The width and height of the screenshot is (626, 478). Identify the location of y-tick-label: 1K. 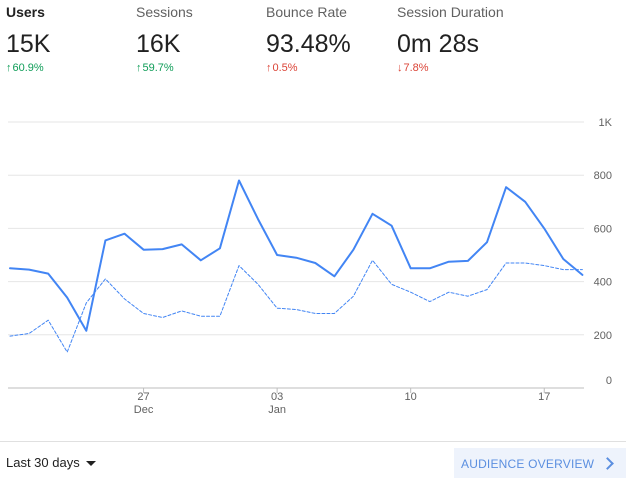
(606, 123).